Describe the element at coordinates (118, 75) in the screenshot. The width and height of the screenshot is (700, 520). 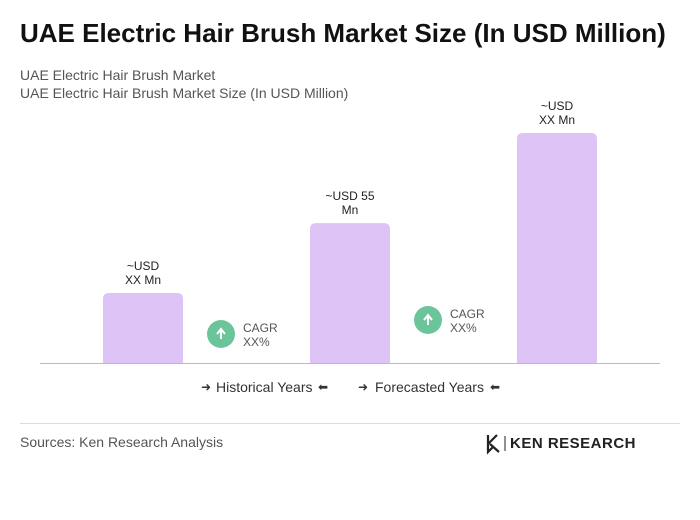
I see `subtitle: UAE Electric Hair Brush Market` at that location.